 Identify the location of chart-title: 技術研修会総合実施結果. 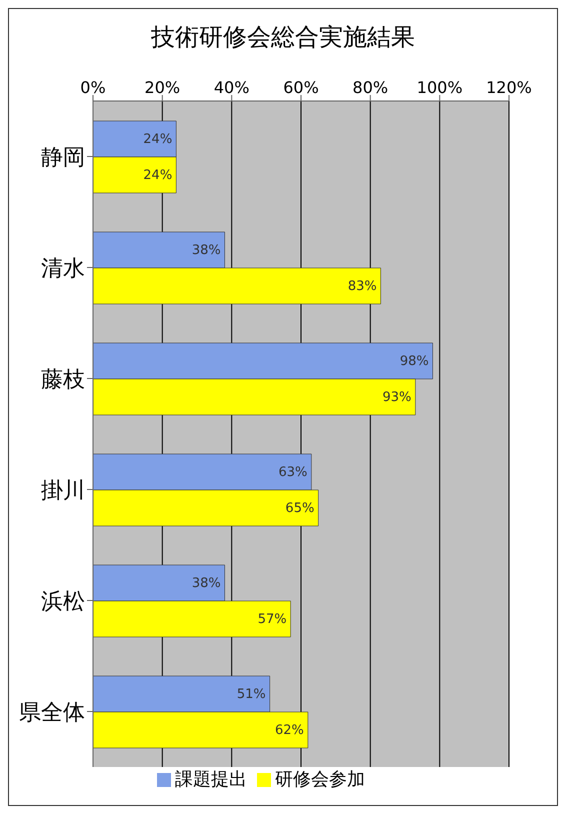
(283, 37).